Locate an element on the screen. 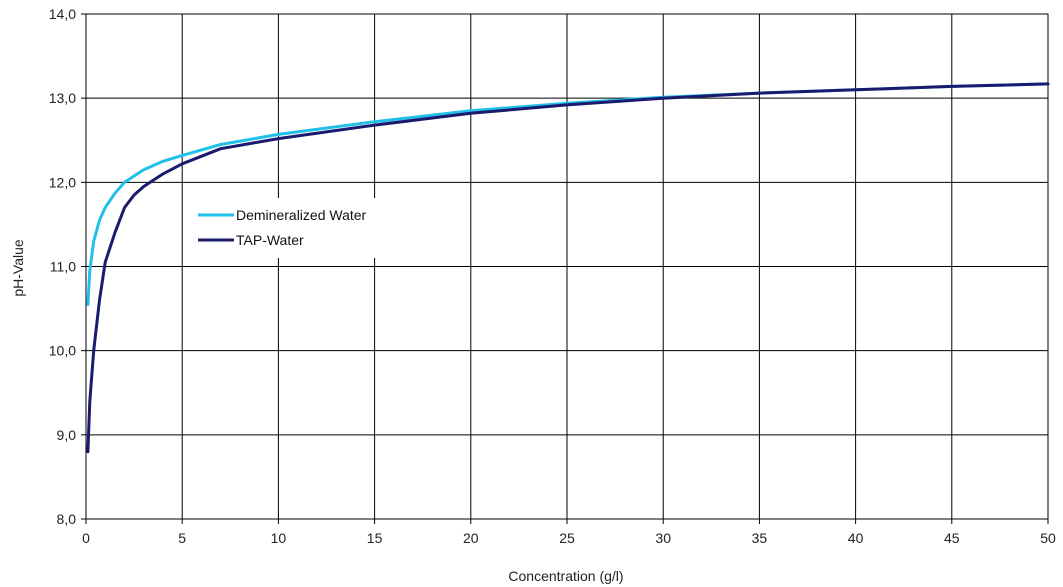 The height and width of the screenshot is (587, 1063). x-tick-label-7: 35 is located at coordinates (760, 538).